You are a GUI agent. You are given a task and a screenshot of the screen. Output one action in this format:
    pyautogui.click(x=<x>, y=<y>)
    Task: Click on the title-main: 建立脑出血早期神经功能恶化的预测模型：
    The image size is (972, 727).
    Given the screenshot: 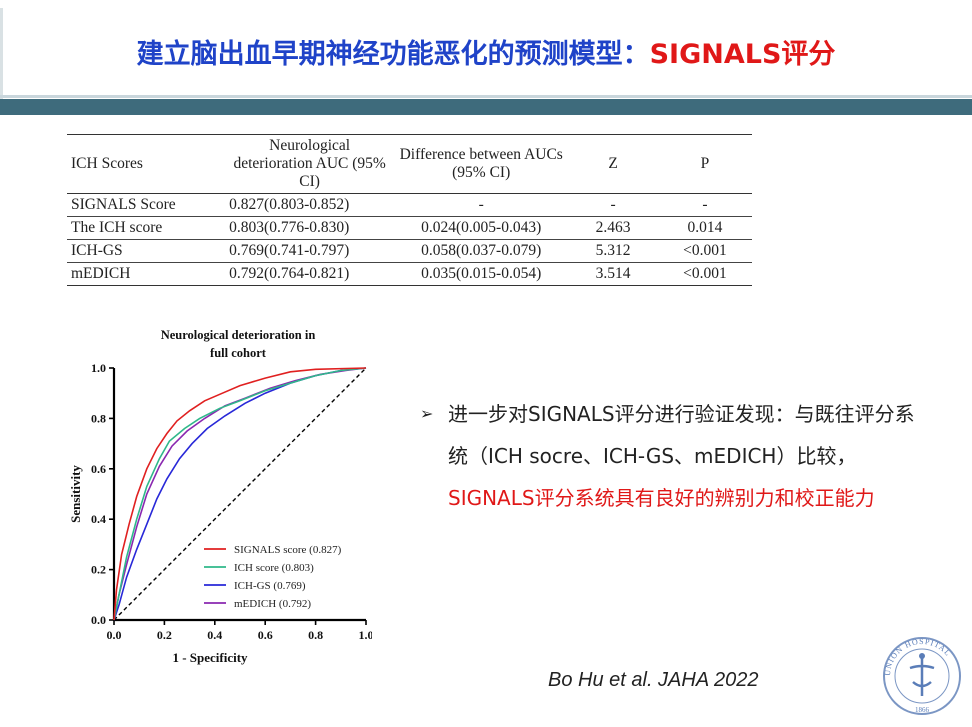 What is the action you would take?
    pyautogui.click(x=393, y=54)
    